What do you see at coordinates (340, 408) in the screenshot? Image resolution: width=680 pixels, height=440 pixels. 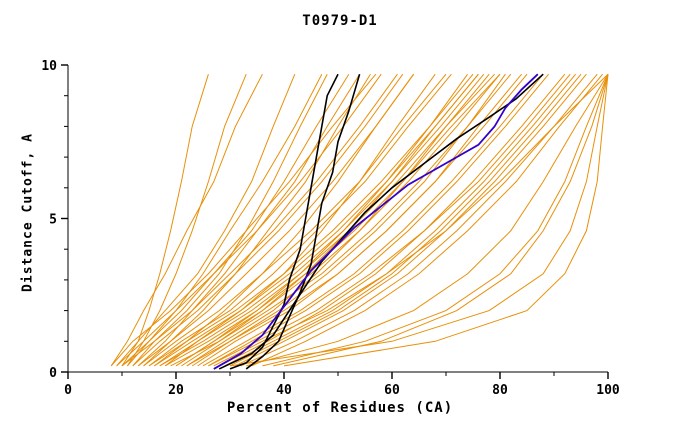 I see `x-axis-label: Percent of Residues (CA)` at bounding box center [340, 408].